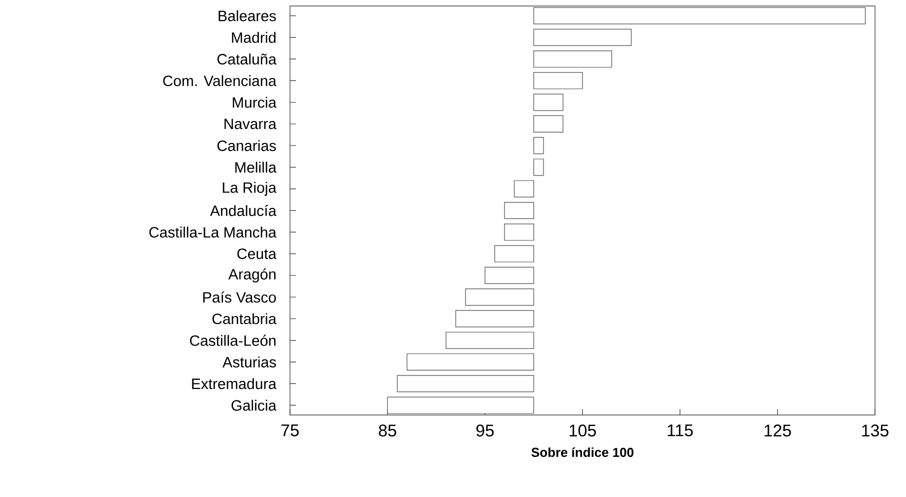  Describe the element at coordinates (875, 430) in the screenshot. I see `x-tick-label: 135` at that location.